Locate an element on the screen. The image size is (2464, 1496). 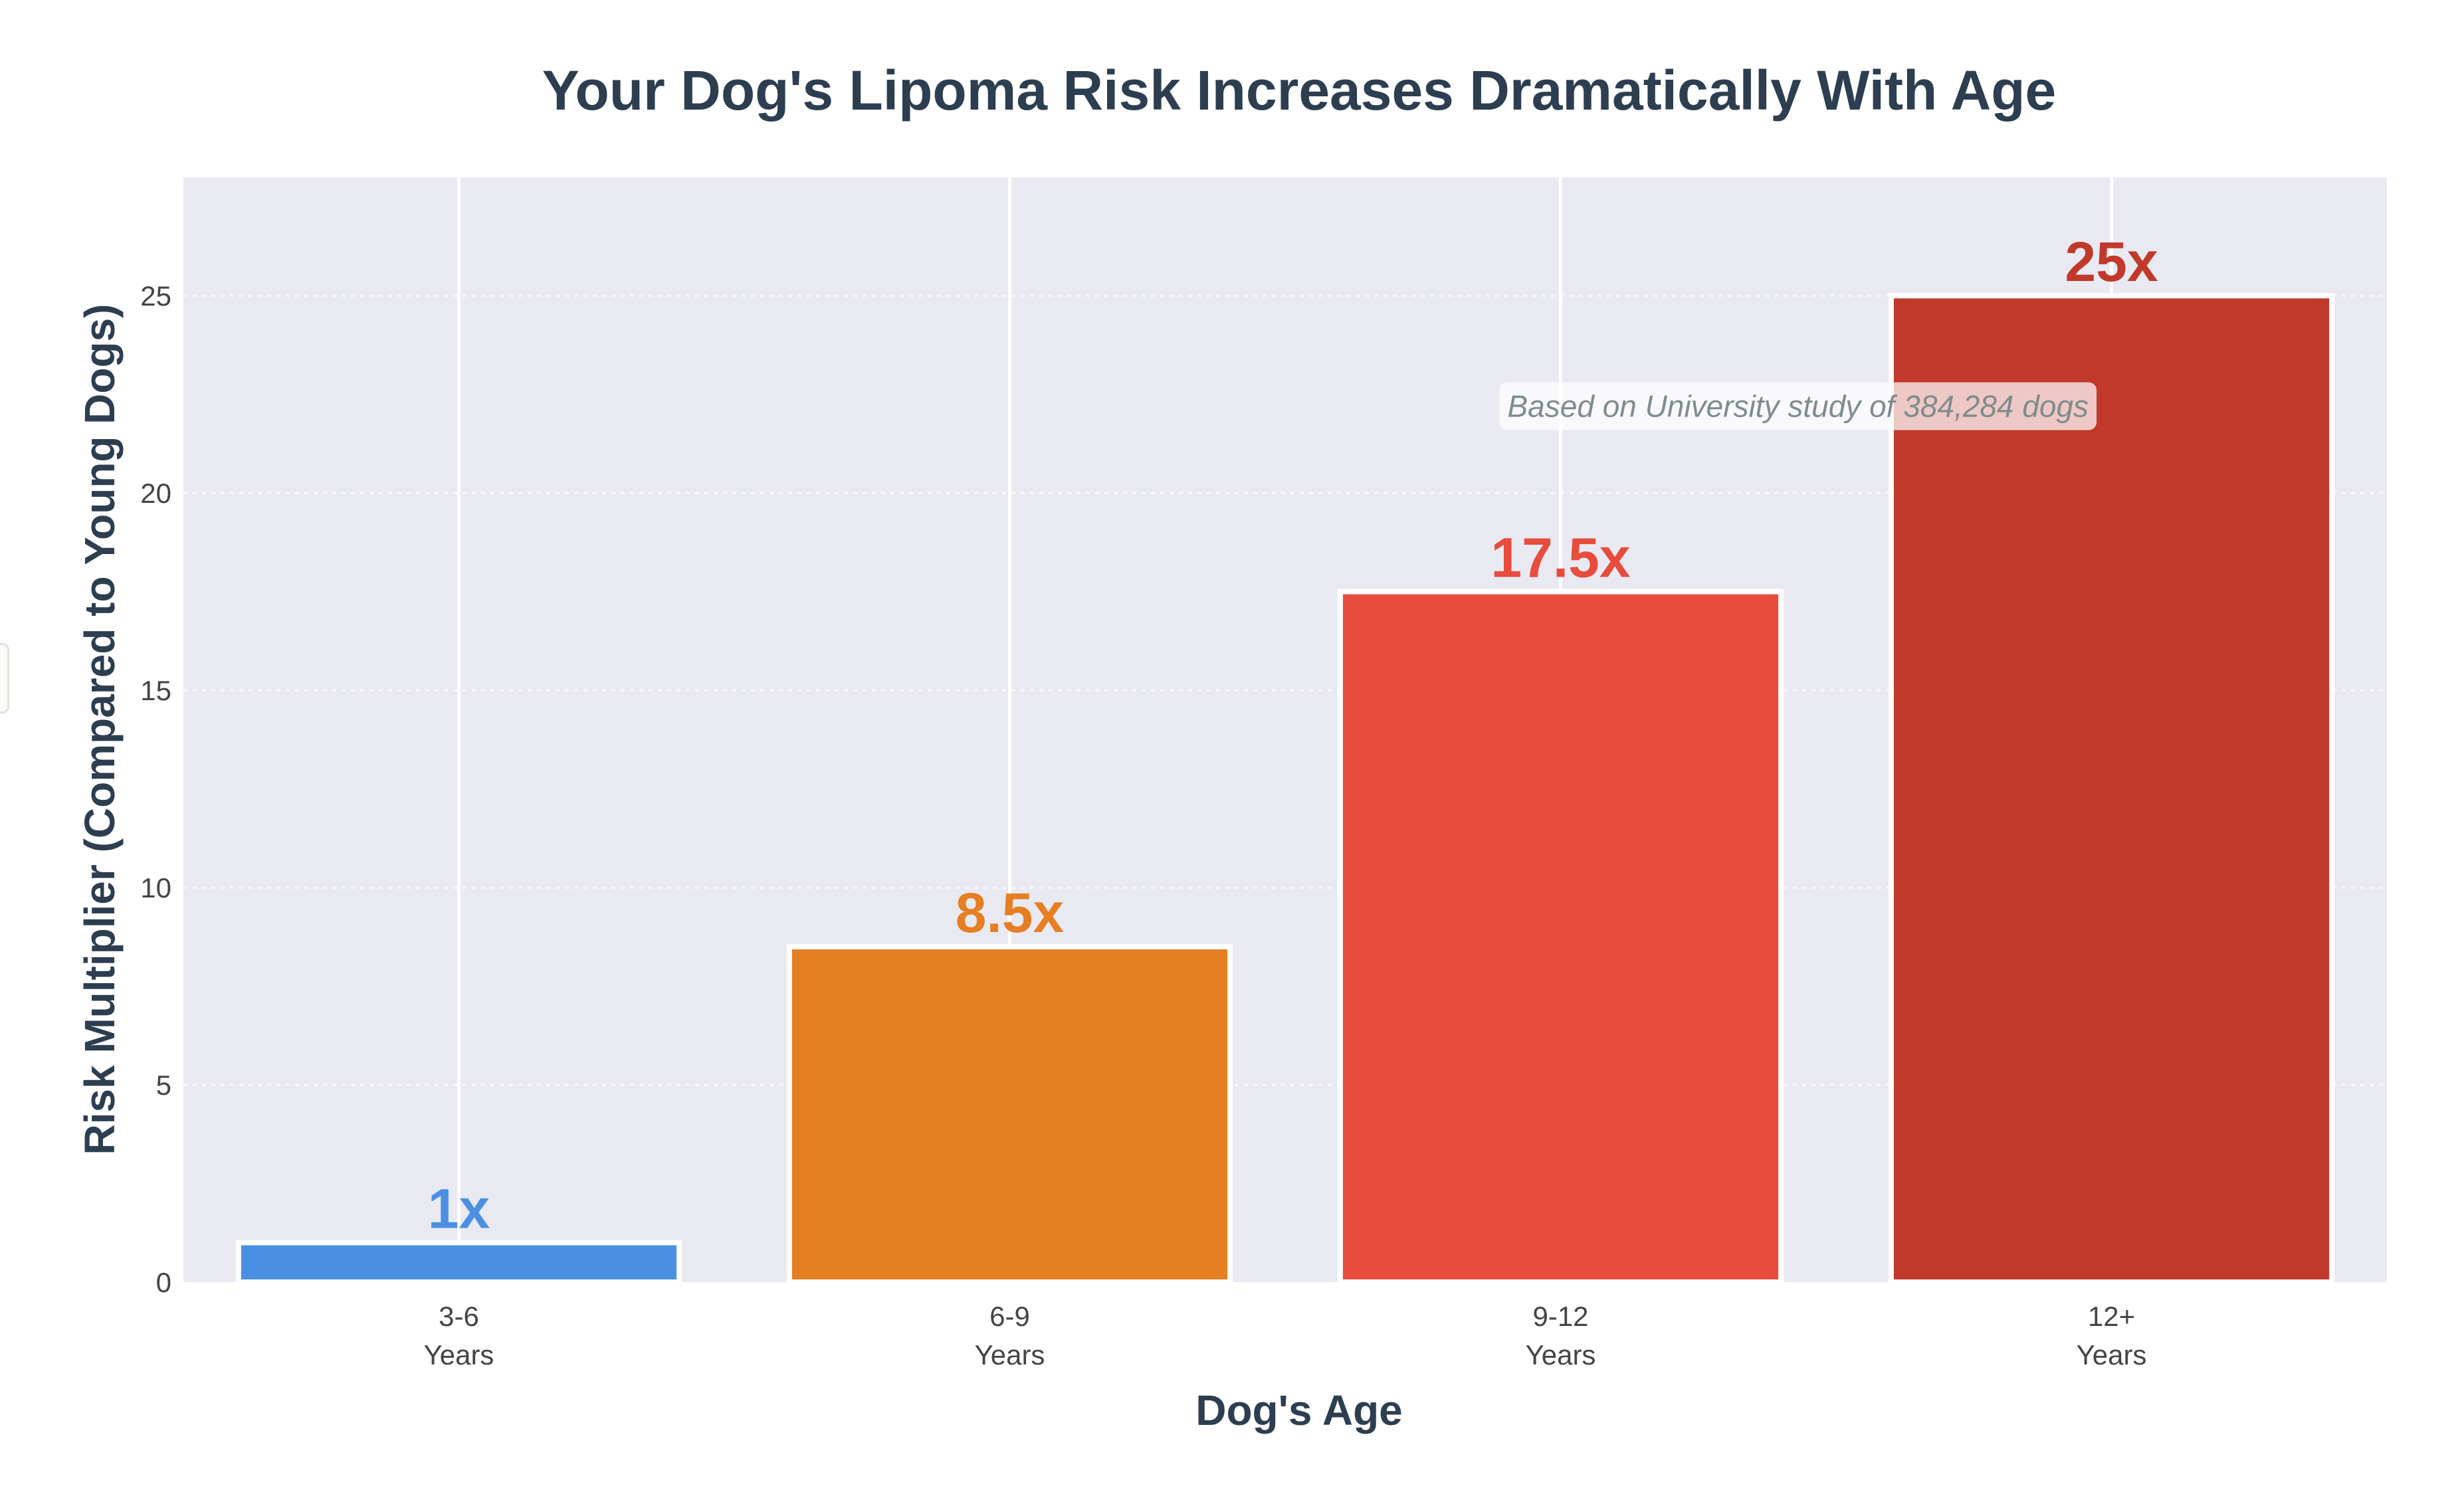
y-tick-label: 20 is located at coordinates (156, 493).